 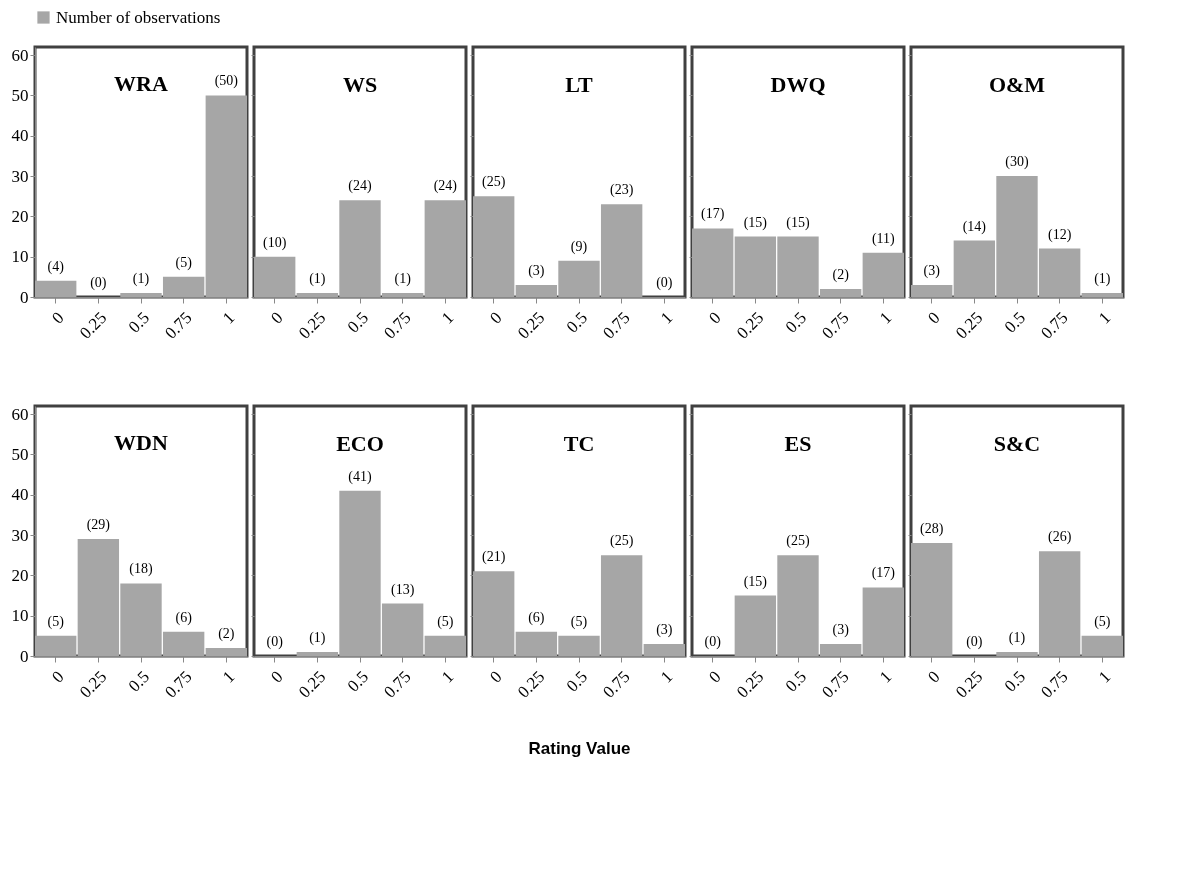 What do you see at coordinates (184, 617) in the screenshot?
I see `data-label: (6)` at bounding box center [184, 617].